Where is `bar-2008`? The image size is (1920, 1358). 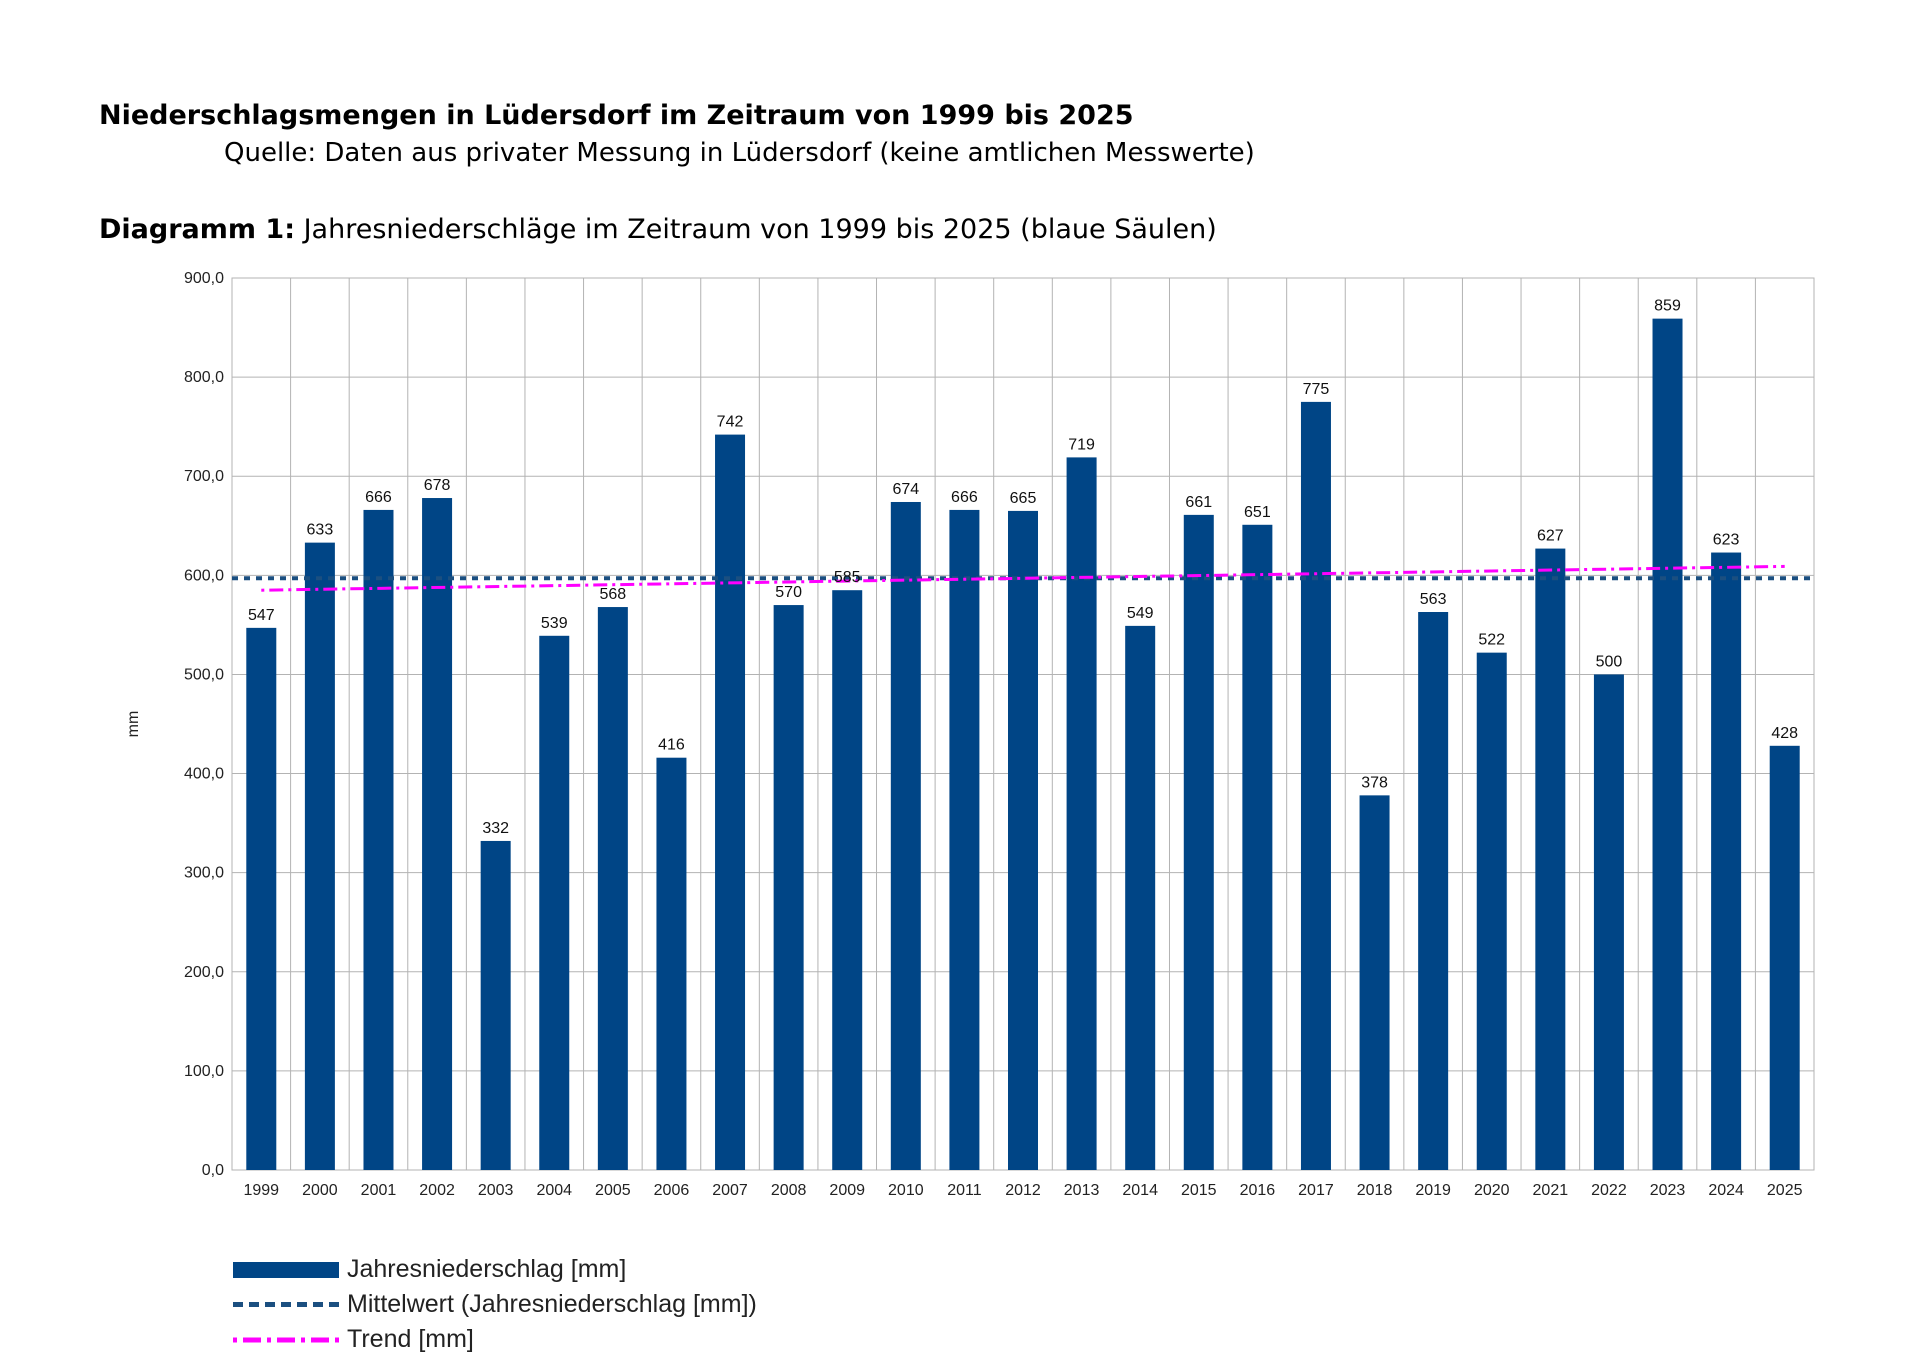
bar-2008 is located at coordinates (788, 887).